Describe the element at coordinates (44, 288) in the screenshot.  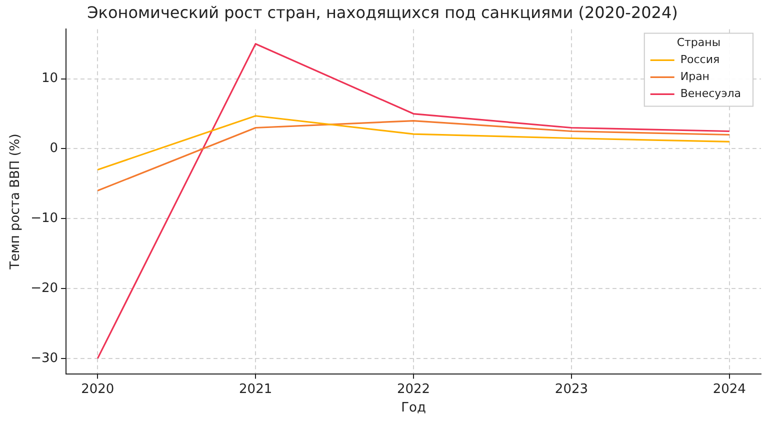
I see `y-tick-label: −20` at that location.